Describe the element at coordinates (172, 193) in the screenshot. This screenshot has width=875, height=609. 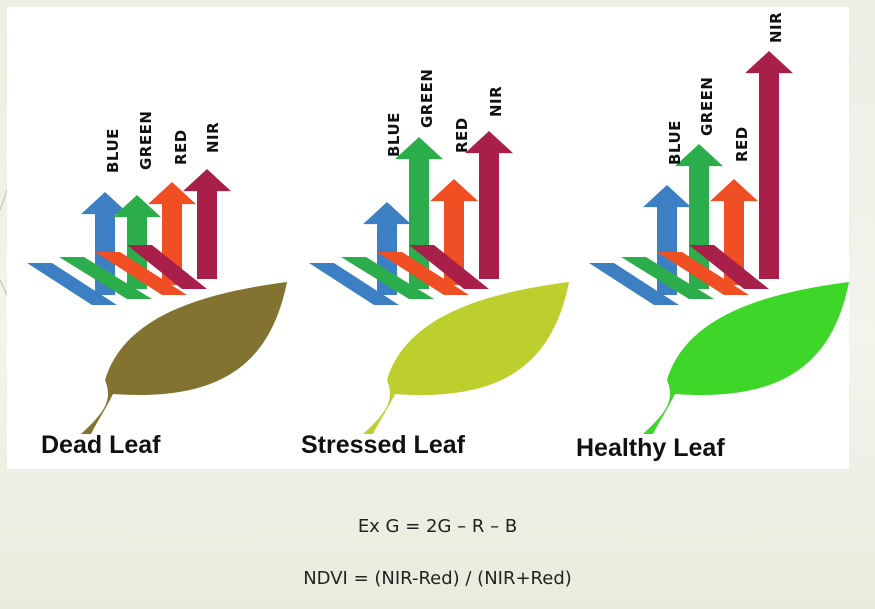
I see `dead-red-arrow-head` at that location.